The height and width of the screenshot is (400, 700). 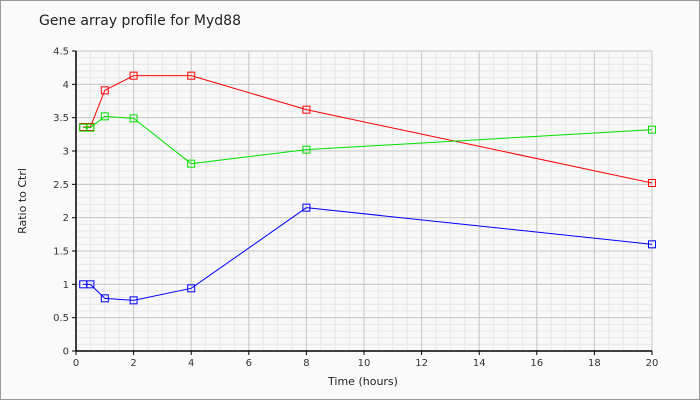 I want to click on series-green, so click(x=367, y=140).